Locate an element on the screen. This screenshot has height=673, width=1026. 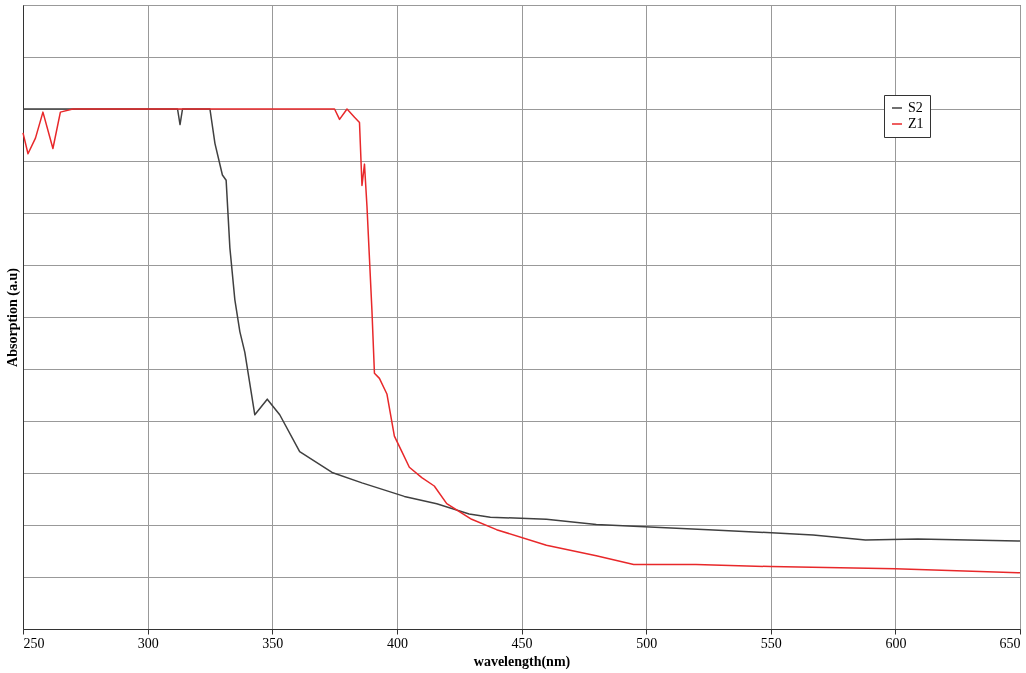
x-axis-title: wavelength(nm) is located at coordinates (522, 661).